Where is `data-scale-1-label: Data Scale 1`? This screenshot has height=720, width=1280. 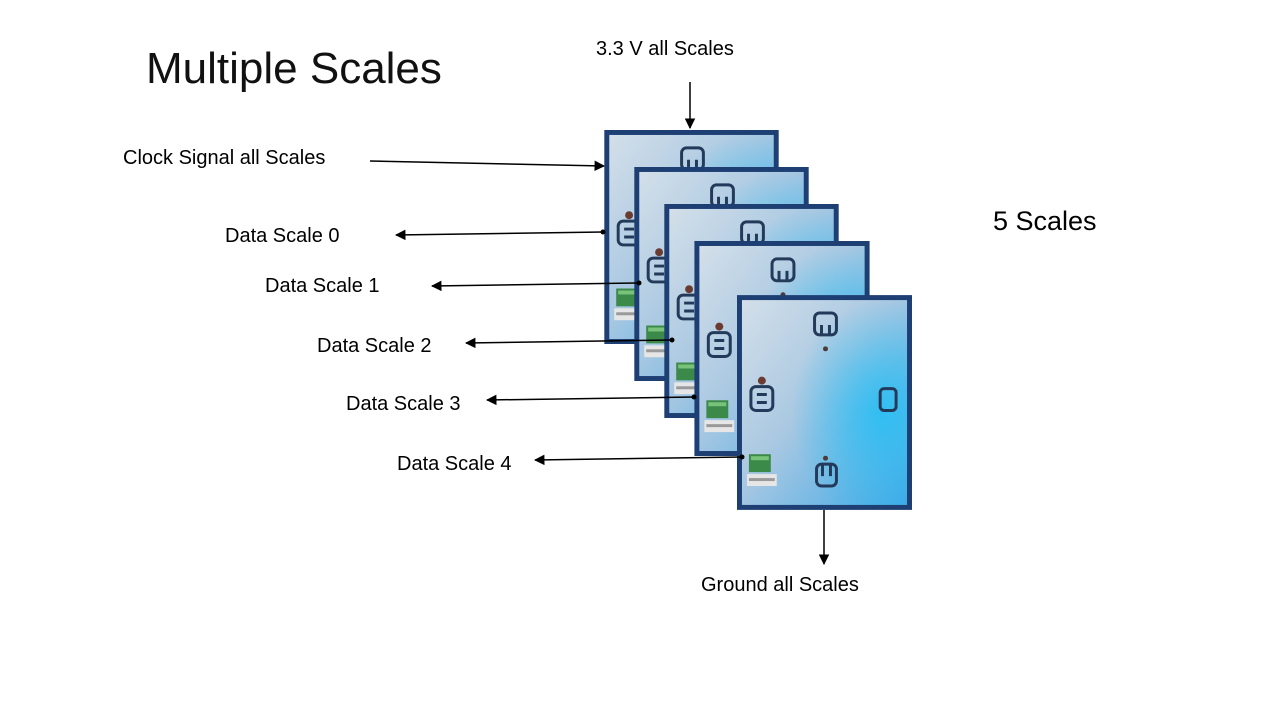
data-scale-1-label: Data Scale 1 is located at coordinates (322, 286).